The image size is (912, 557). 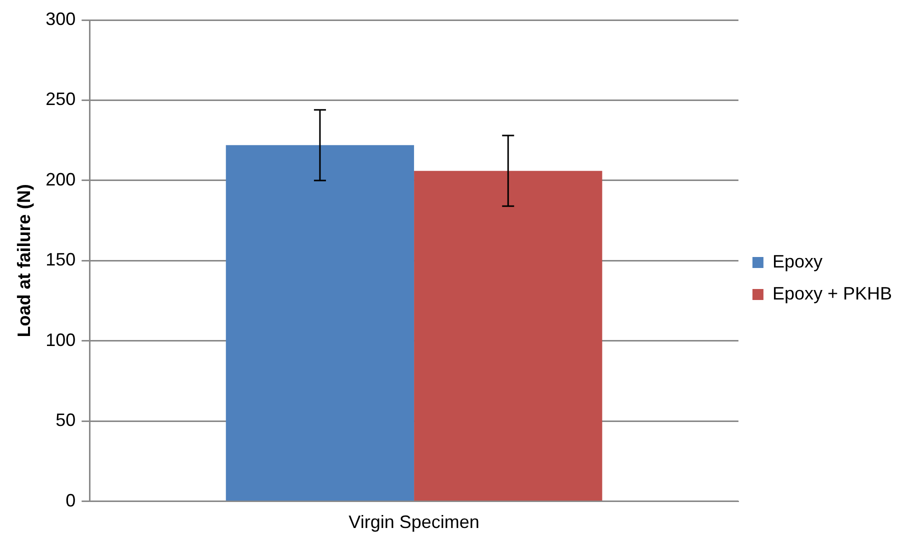 I want to click on y-tick-label: 300, so click(x=61, y=18).